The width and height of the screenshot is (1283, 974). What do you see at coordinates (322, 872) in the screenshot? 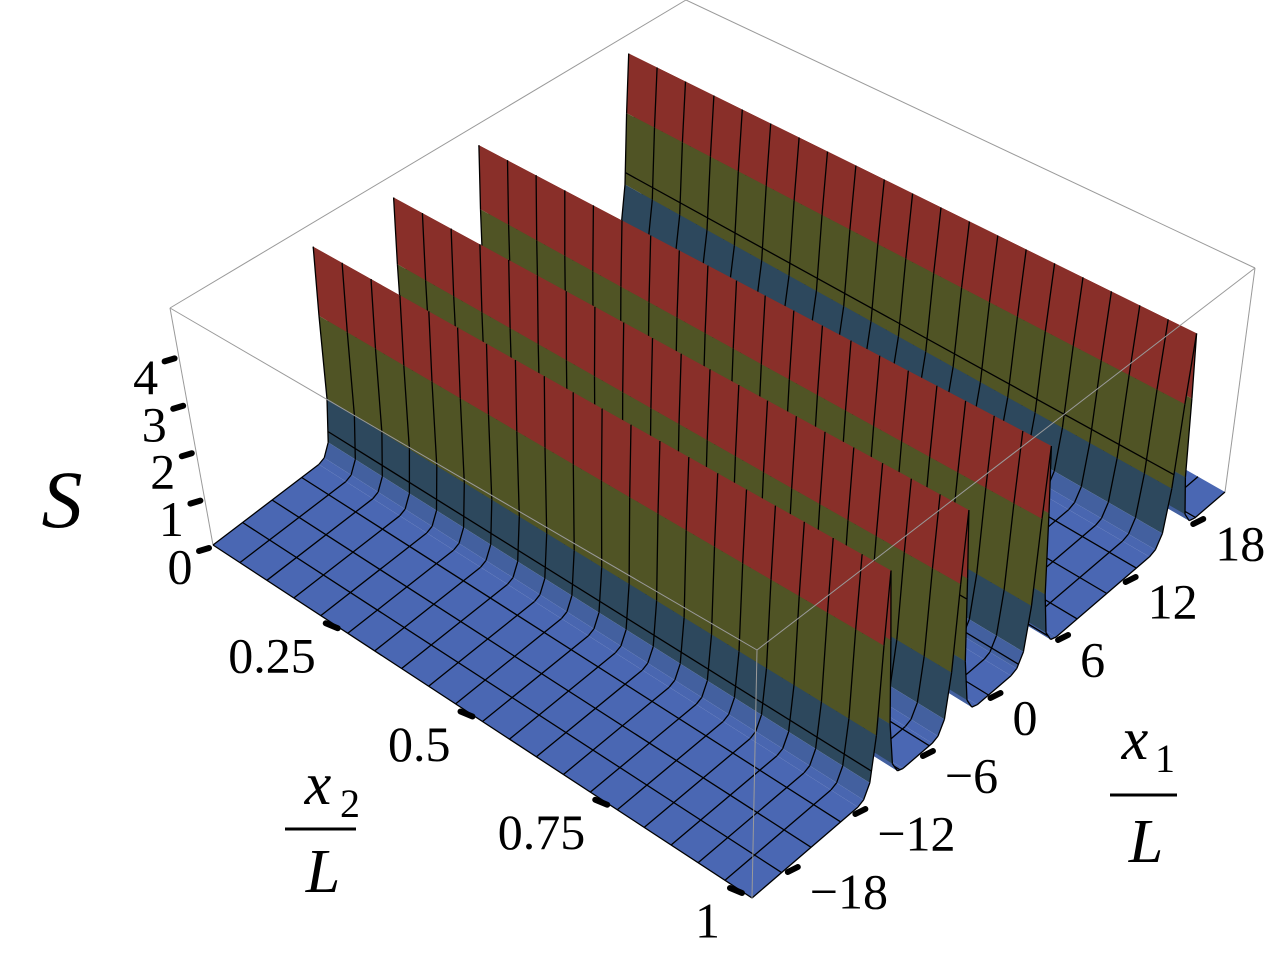
I see `x2-label-denominator: L` at bounding box center [322, 872].